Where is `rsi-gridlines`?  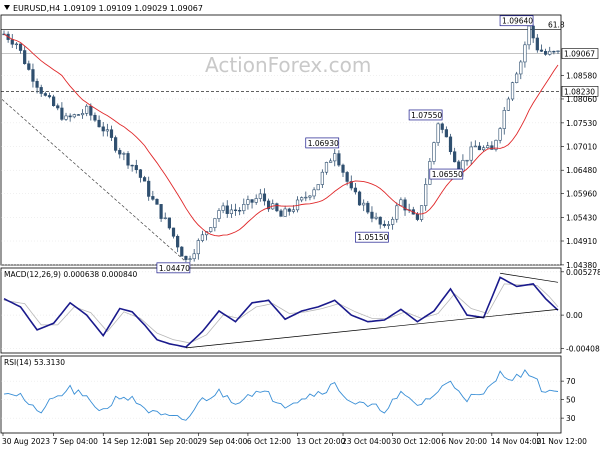 rsi-gridlines is located at coordinates (281, 399).